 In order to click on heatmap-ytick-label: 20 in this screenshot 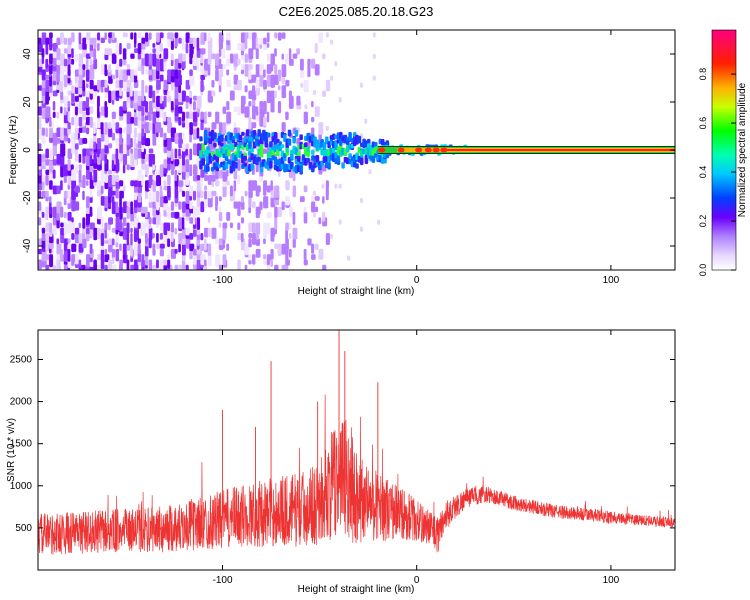, I will do `click(27, 102)`.